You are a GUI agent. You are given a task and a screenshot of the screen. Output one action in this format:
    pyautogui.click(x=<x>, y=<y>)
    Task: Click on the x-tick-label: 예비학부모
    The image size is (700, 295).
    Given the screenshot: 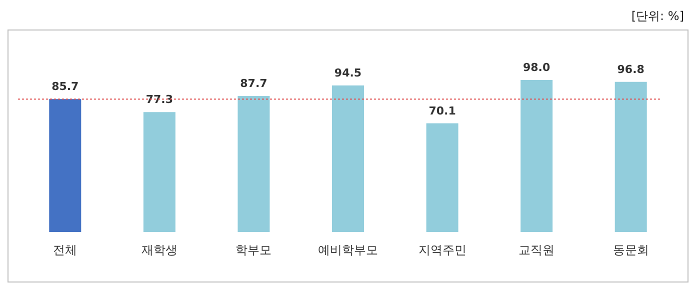 What is the action you would take?
    pyautogui.click(x=348, y=250)
    